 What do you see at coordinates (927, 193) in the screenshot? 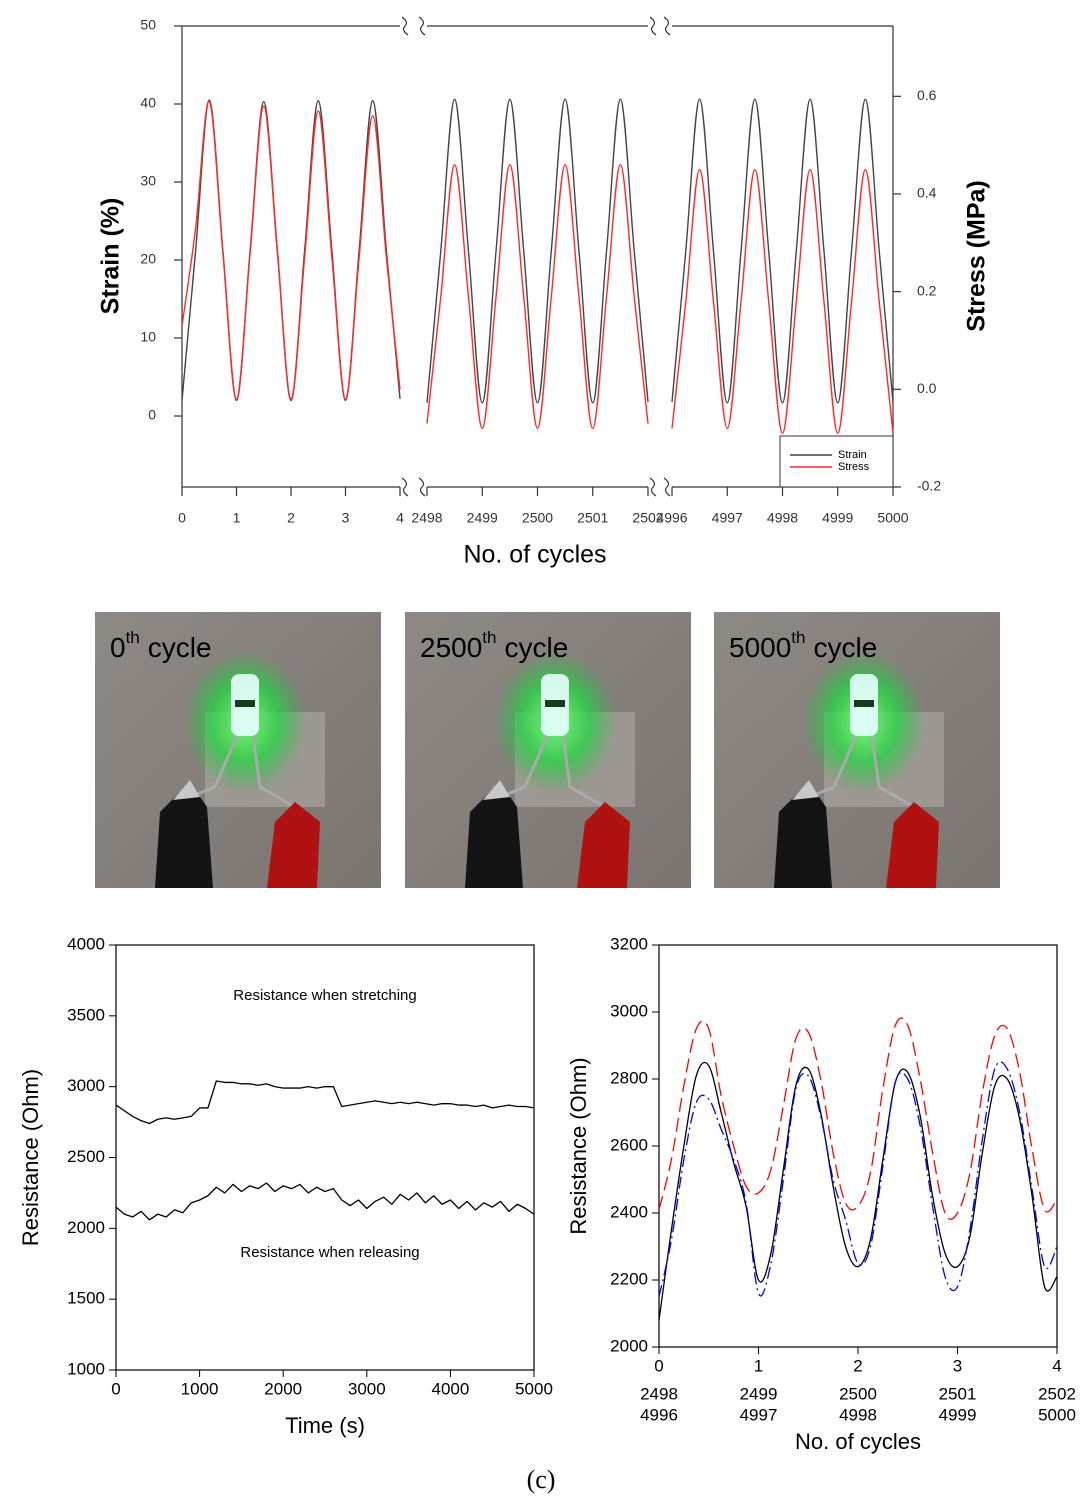
I see `y2-tick-label: 0.4` at bounding box center [927, 193].